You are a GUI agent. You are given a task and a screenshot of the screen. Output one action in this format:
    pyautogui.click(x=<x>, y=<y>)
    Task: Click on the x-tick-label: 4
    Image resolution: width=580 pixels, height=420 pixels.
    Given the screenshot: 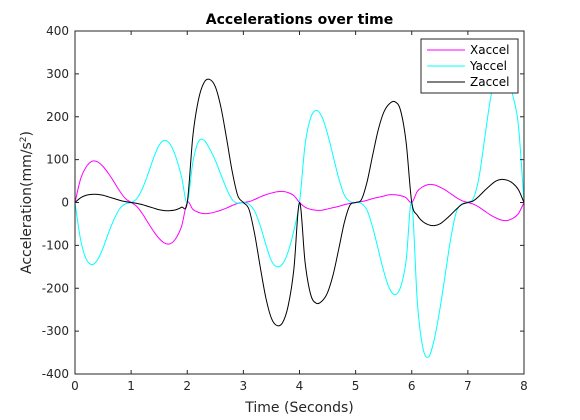 What is the action you would take?
    pyautogui.click(x=300, y=386)
    